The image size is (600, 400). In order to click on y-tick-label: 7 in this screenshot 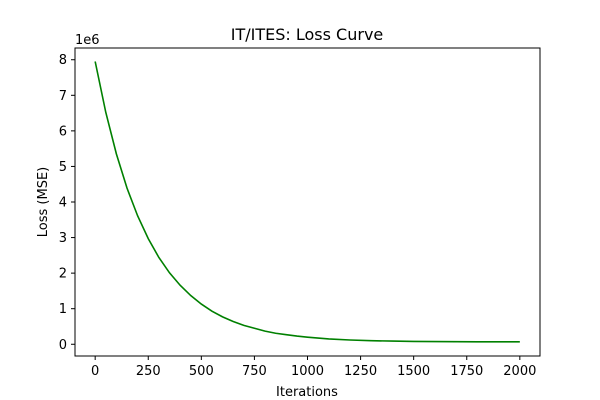, I will do `click(63, 96)`.